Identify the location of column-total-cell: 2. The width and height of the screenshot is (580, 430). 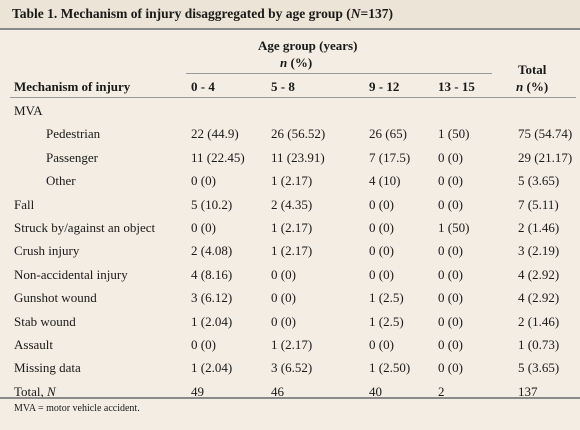
(441, 391).